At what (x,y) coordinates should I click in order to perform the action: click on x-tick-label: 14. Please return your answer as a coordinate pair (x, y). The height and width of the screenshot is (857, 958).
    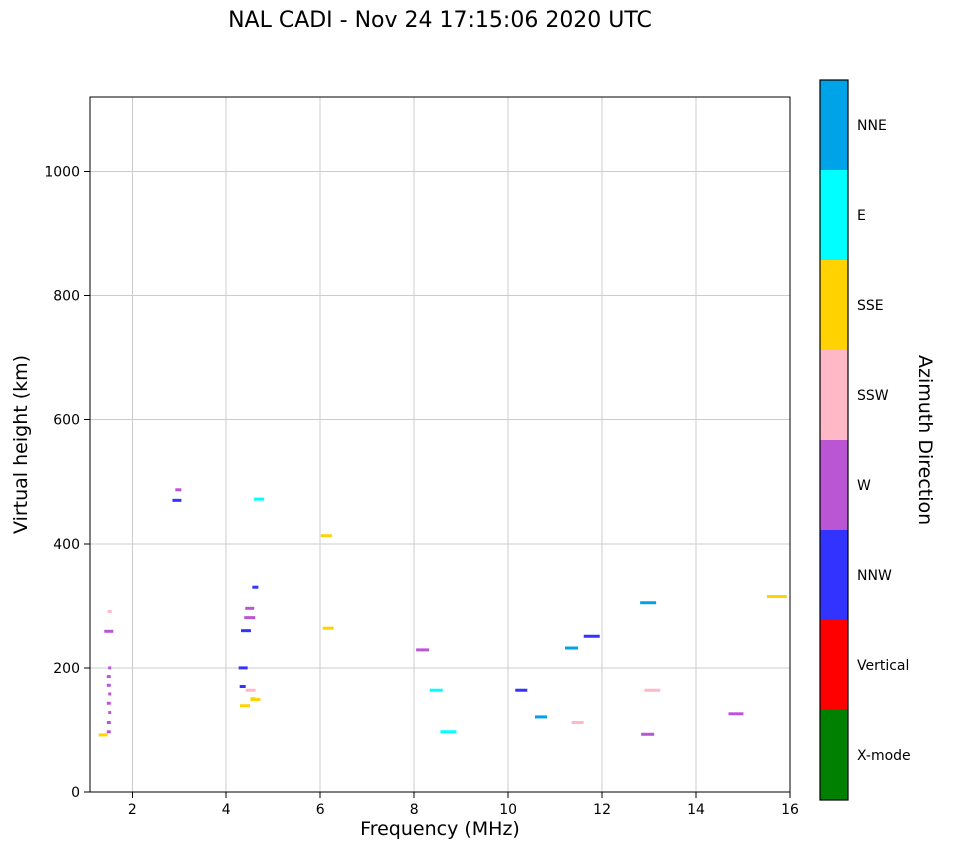
    Looking at the image, I should click on (696, 810).